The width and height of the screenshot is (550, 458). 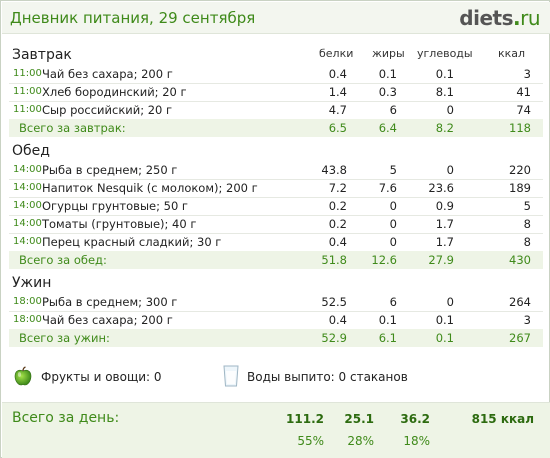 I want to click on total-carbs: 0.1, so click(x=444, y=338).